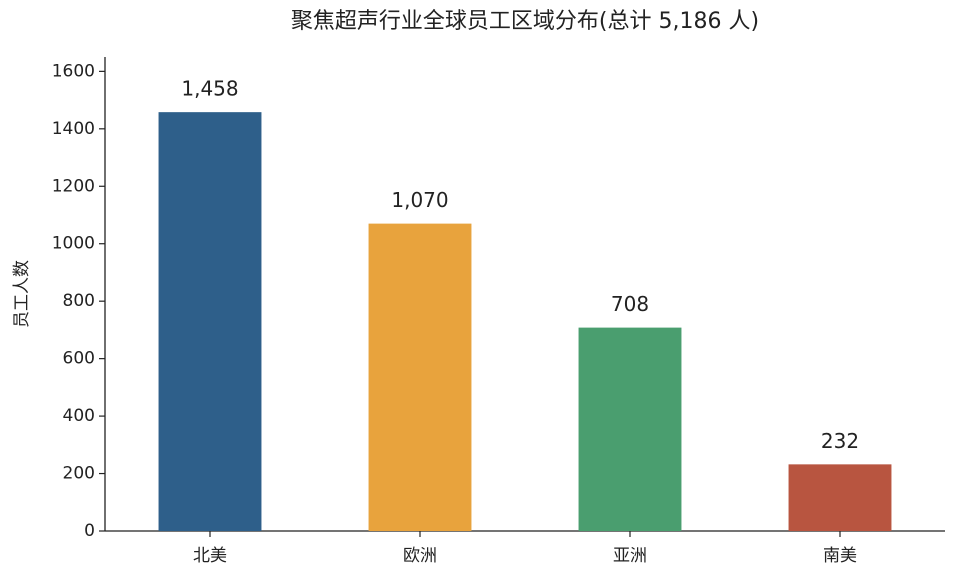  What do you see at coordinates (73, 186) in the screenshot?
I see `y-tick-label: 1200` at bounding box center [73, 186].